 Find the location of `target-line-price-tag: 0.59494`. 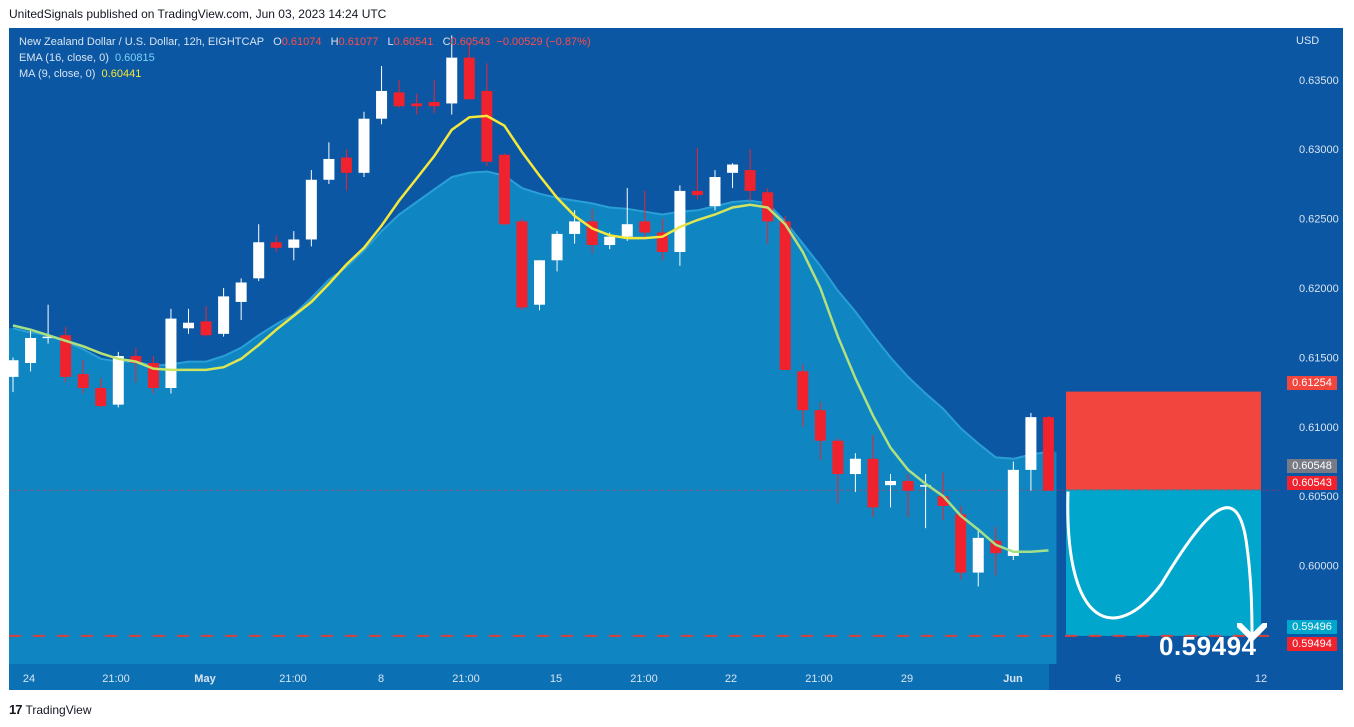

target-line-price-tag: 0.59494 is located at coordinates (1312, 644).